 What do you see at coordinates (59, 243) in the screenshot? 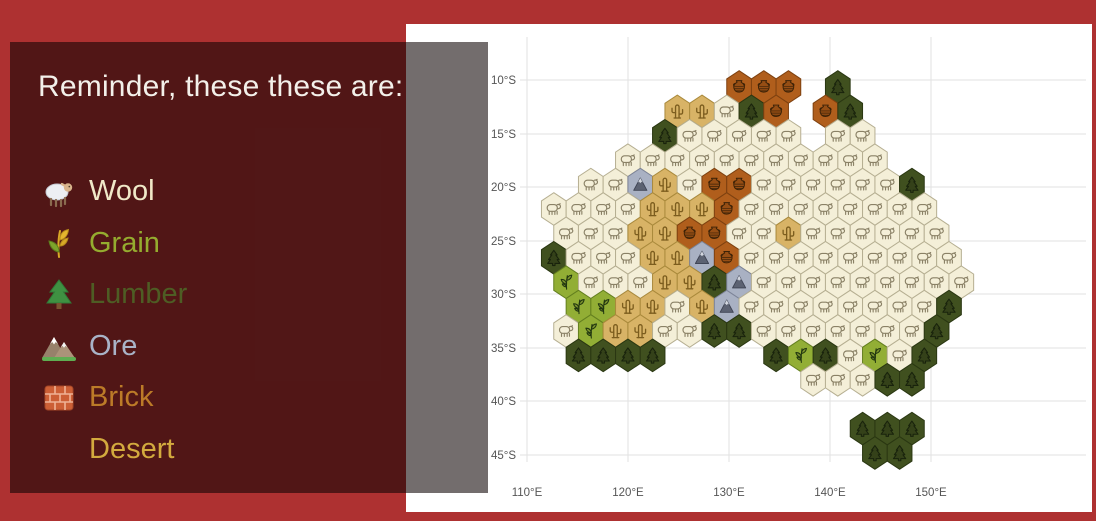
I see `grain-icon` at bounding box center [59, 243].